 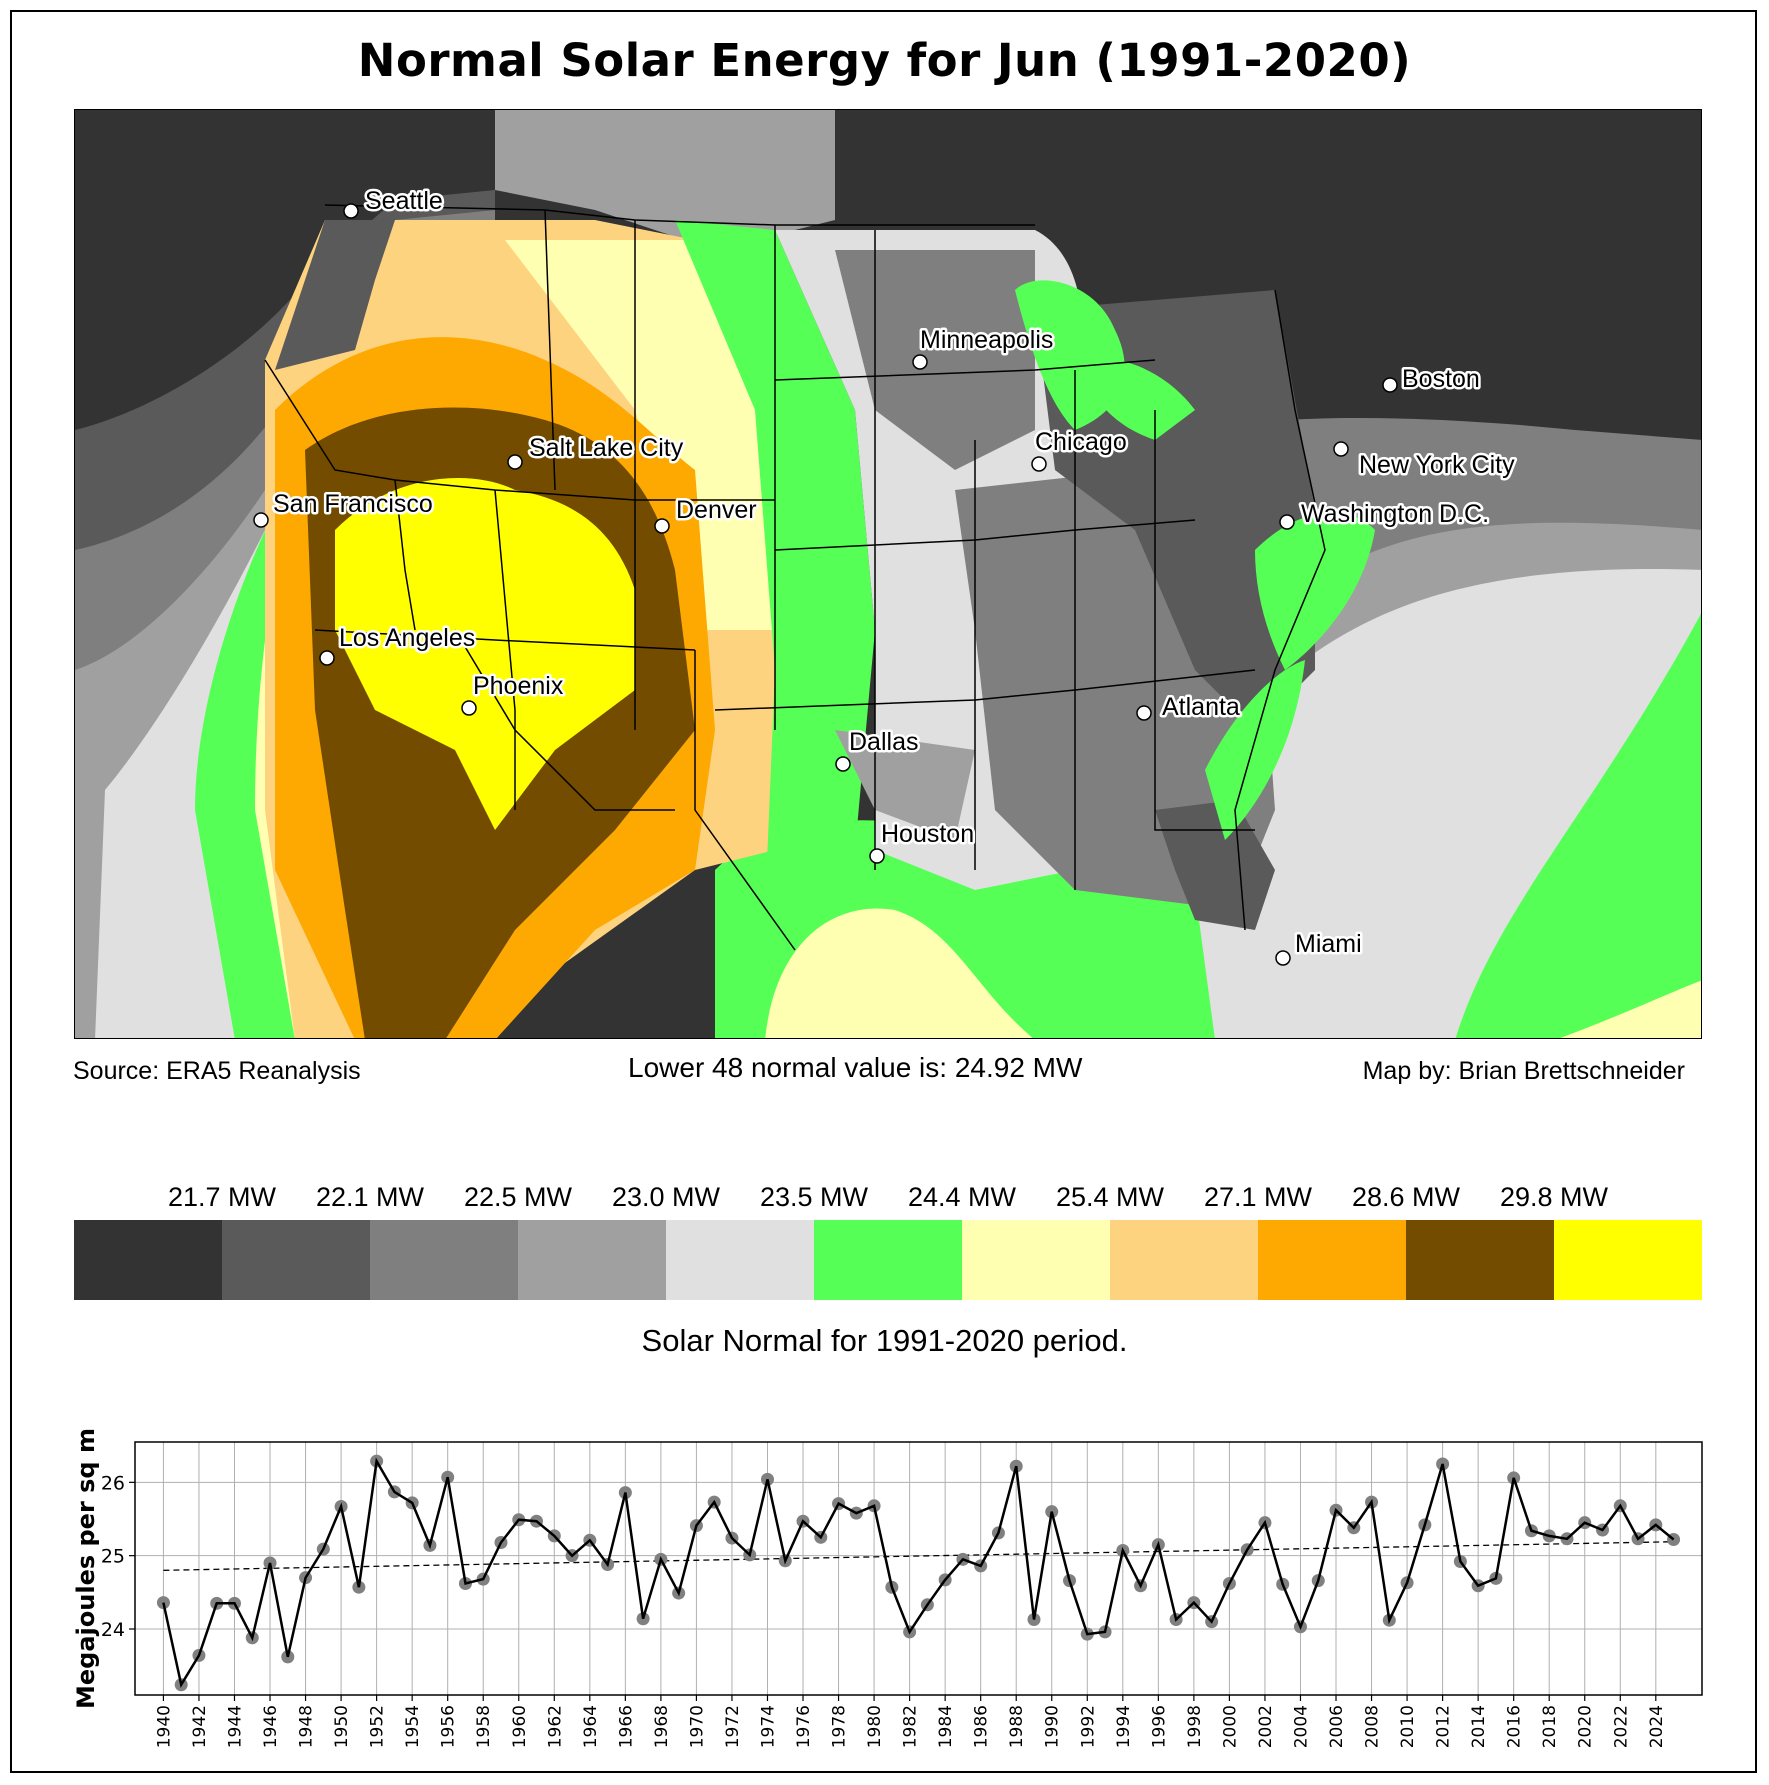 I want to click on x-tick-label: 1982, so click(x=911, y=1726).